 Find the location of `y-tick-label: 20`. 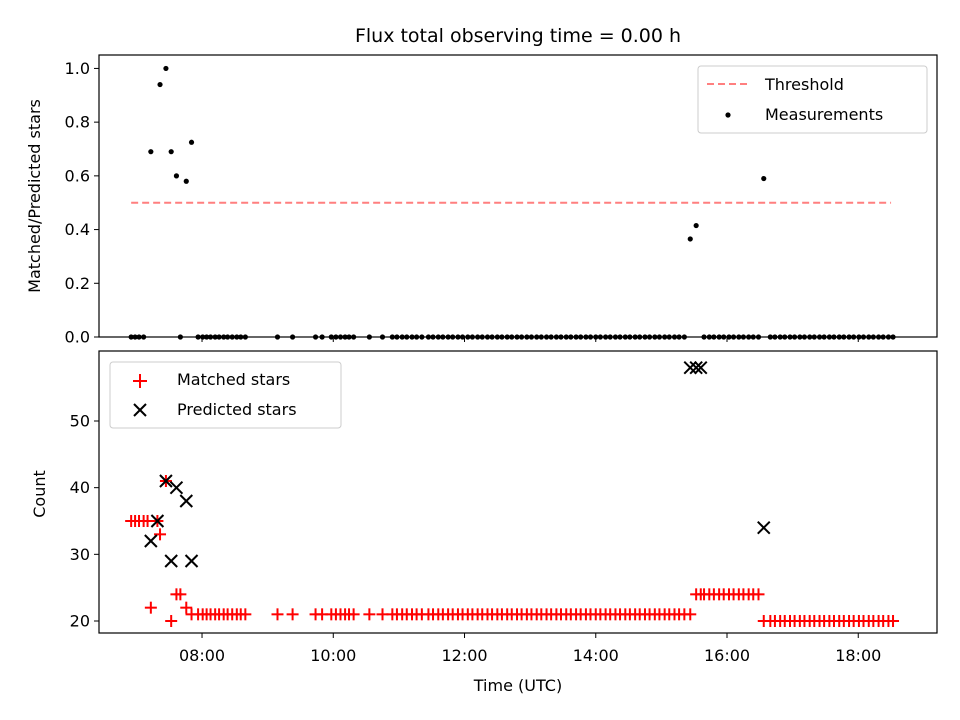

y-tick-label: 20 is located at coordinates (80, 621).